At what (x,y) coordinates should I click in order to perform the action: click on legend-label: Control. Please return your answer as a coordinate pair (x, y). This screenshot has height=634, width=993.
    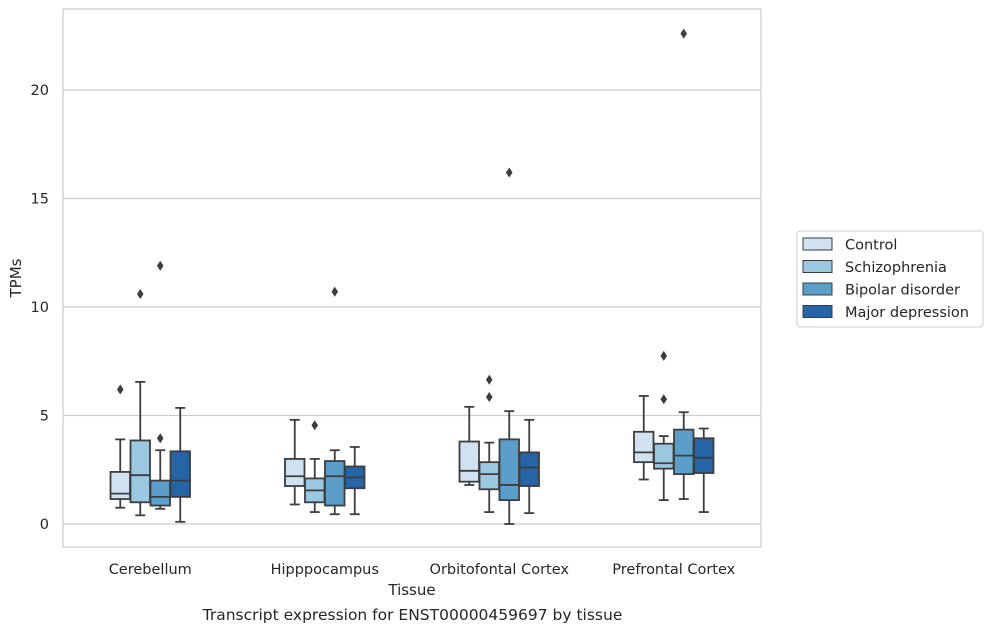
    Looking at the image, I should click on (871, 246).